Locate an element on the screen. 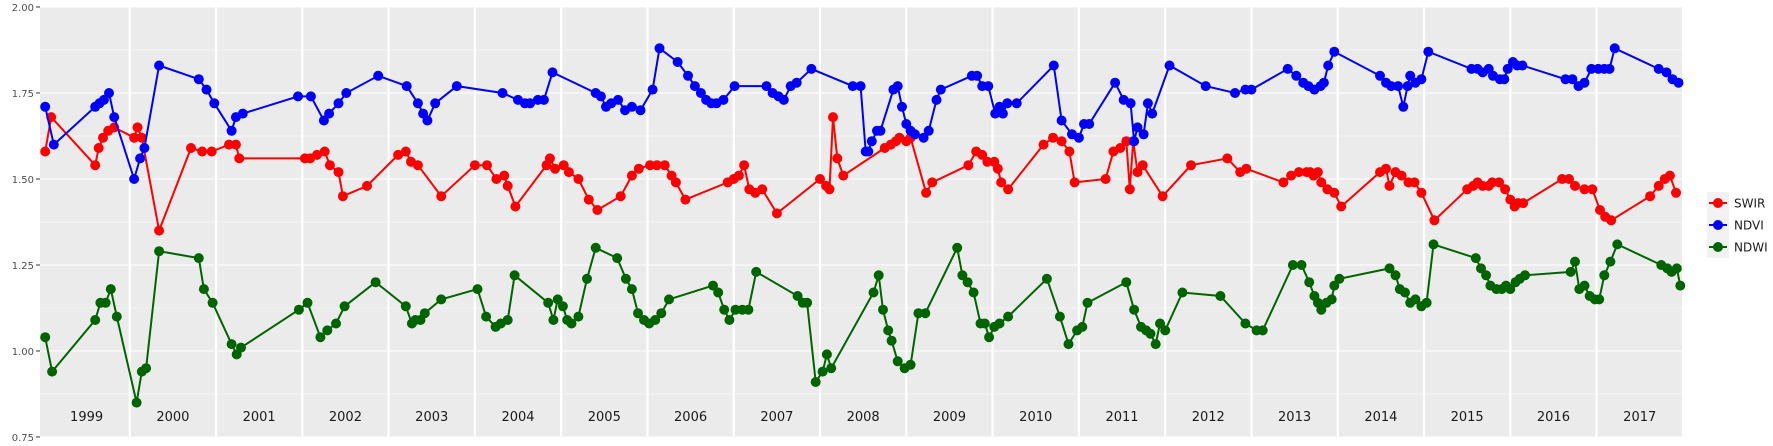 The width and height of the screenshot is (1773, 446). y-tick-label: 0.75 is located at coordinates (23, 437).